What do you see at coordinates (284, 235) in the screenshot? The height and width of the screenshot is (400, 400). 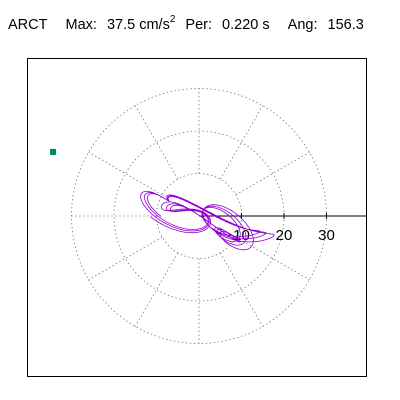 I see `radial-tick-label-20: 20` at bounding box center [284, 235].